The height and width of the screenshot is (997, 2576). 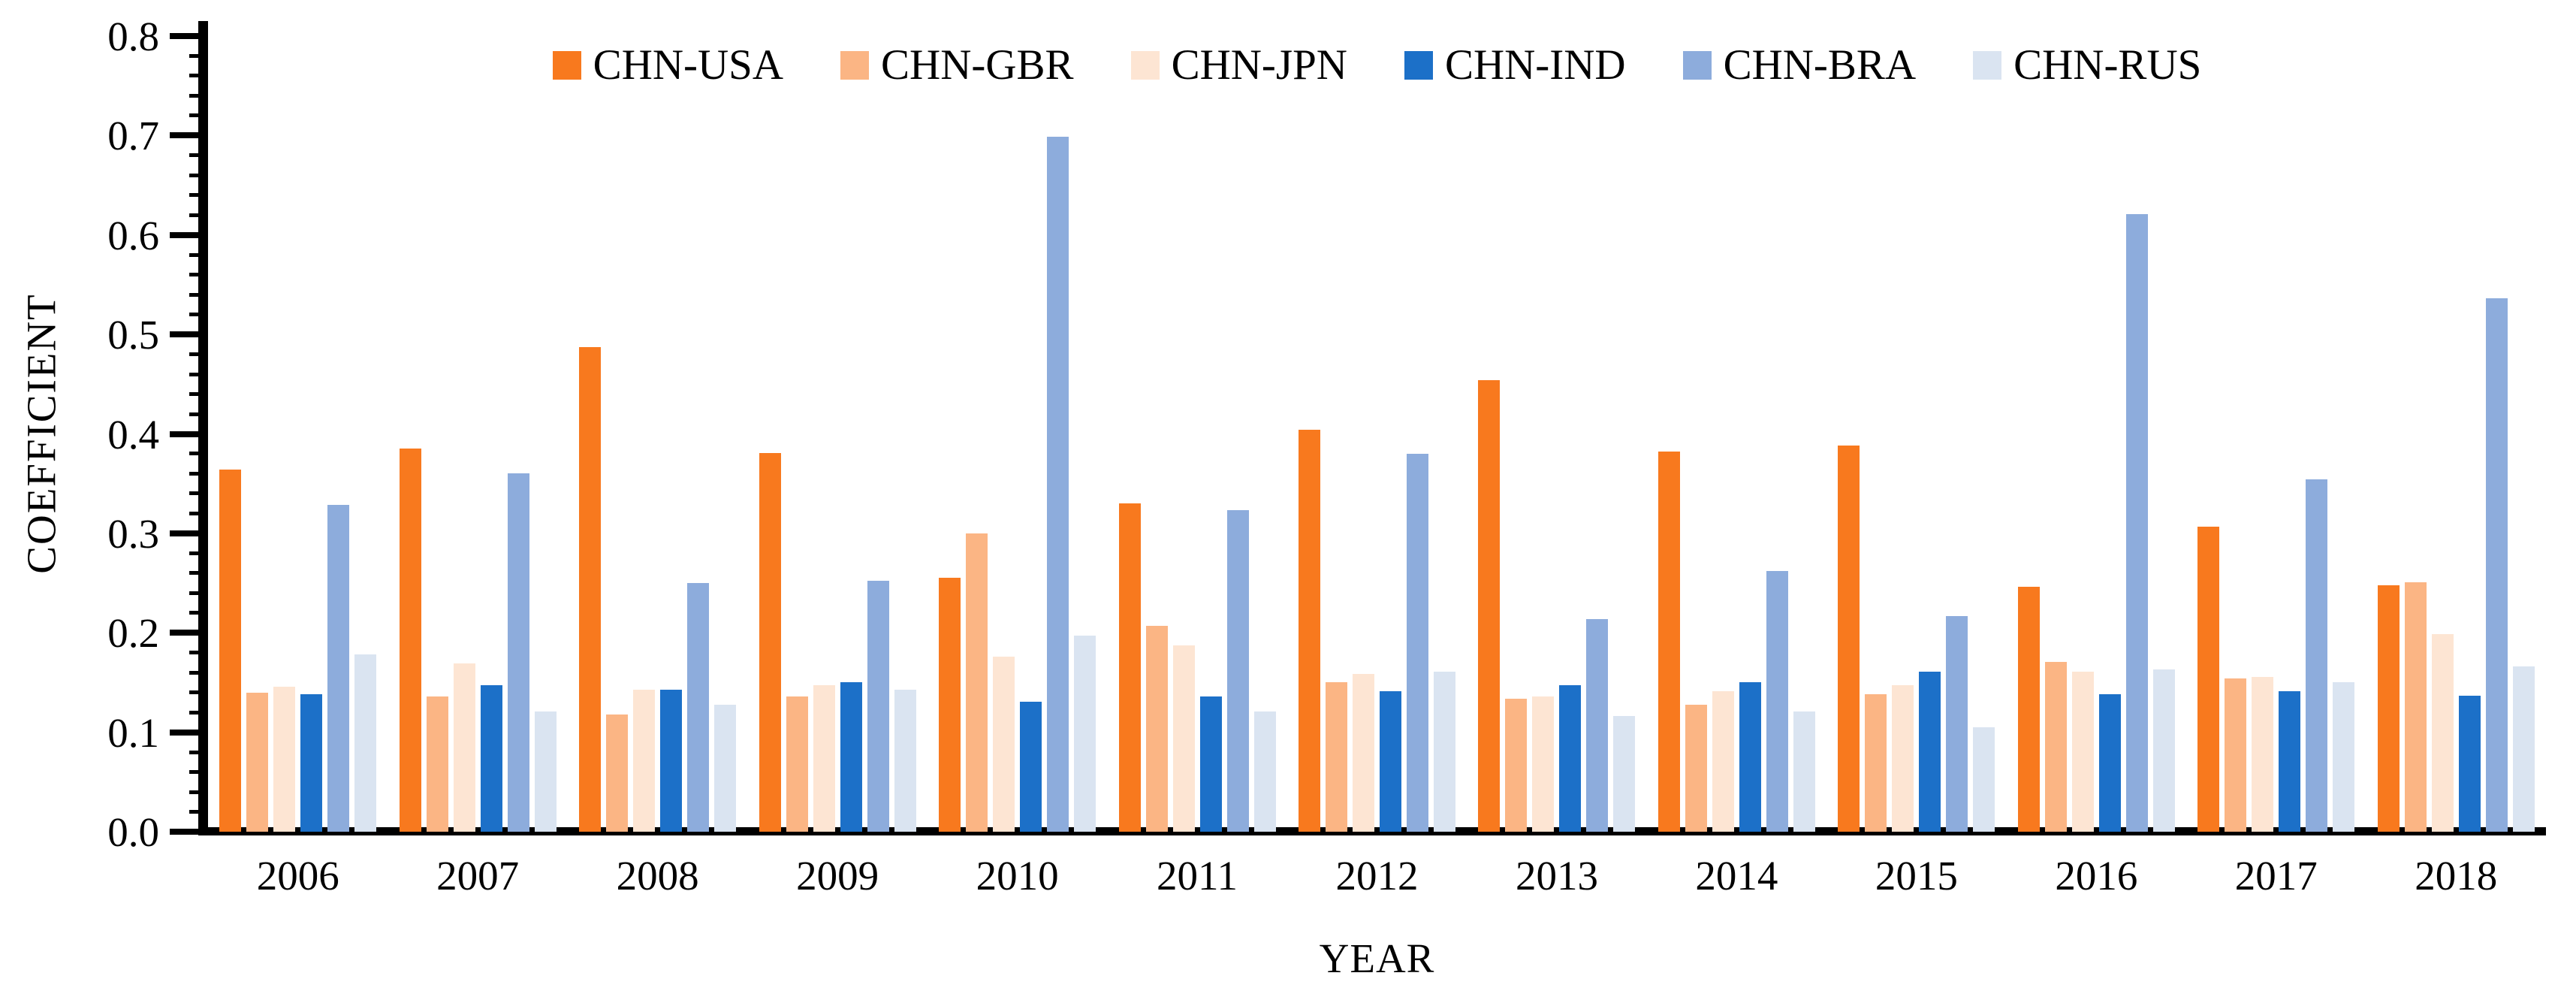 I want to click on bar-chn-ind-2010, so click(x=1031, y=766).